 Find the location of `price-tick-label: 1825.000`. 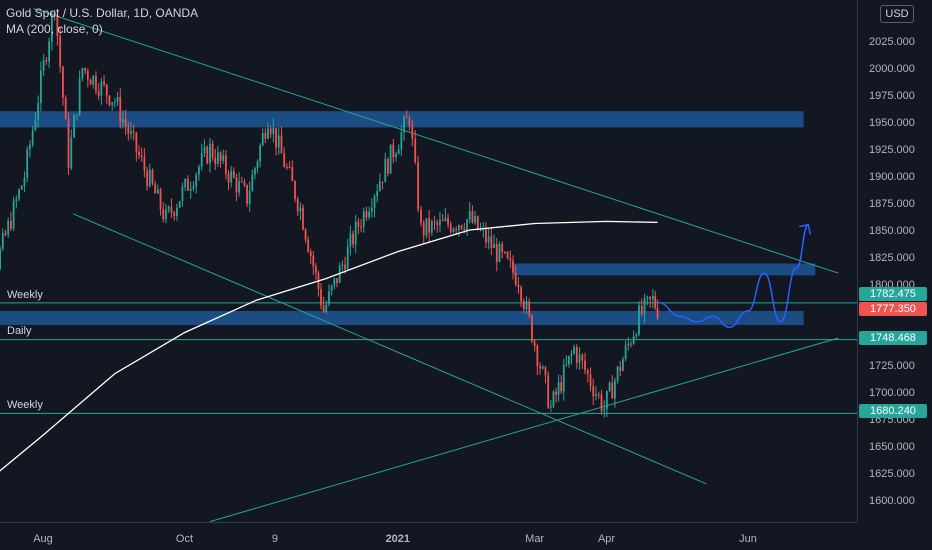

price-tick-label: 1825.000 is located at coordinates (892, 258).